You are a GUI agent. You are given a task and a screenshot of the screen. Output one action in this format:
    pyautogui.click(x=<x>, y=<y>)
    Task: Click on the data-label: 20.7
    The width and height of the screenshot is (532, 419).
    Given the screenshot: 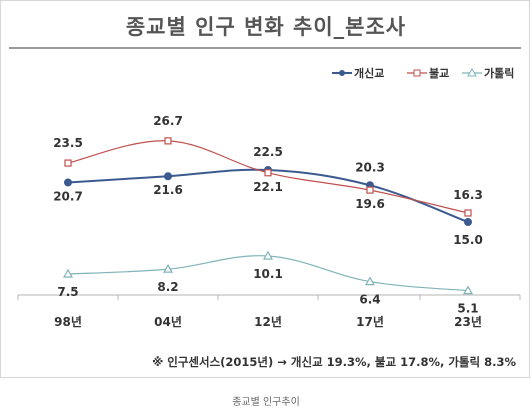 What is the action you would take?
    pyautogui.click(x=68, y=196)
    